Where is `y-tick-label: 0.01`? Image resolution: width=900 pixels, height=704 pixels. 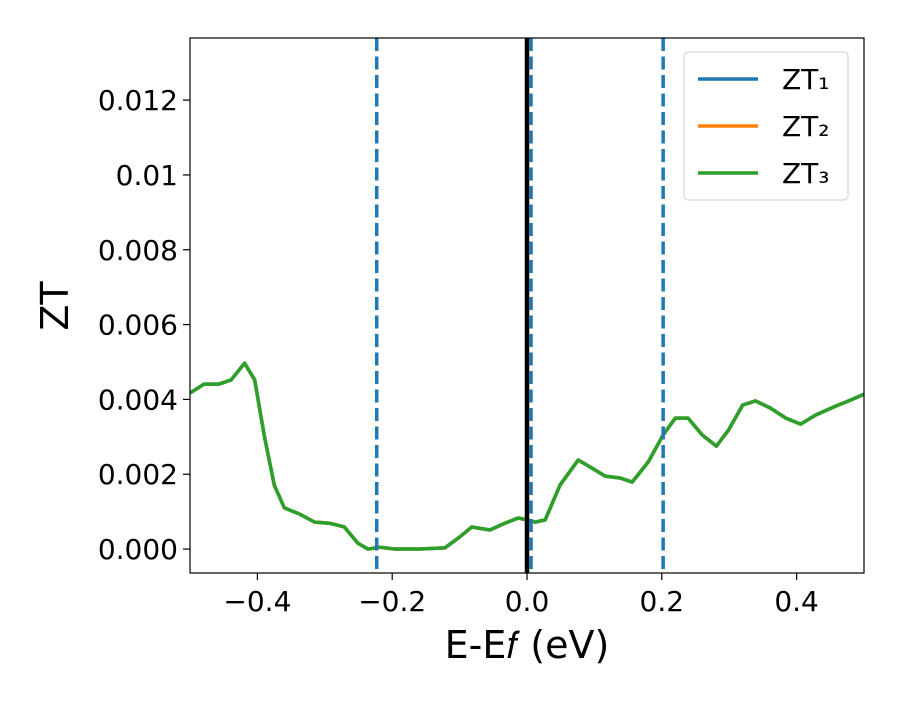 y-tick-label: 0.01 is located at coordinates (147, 175).